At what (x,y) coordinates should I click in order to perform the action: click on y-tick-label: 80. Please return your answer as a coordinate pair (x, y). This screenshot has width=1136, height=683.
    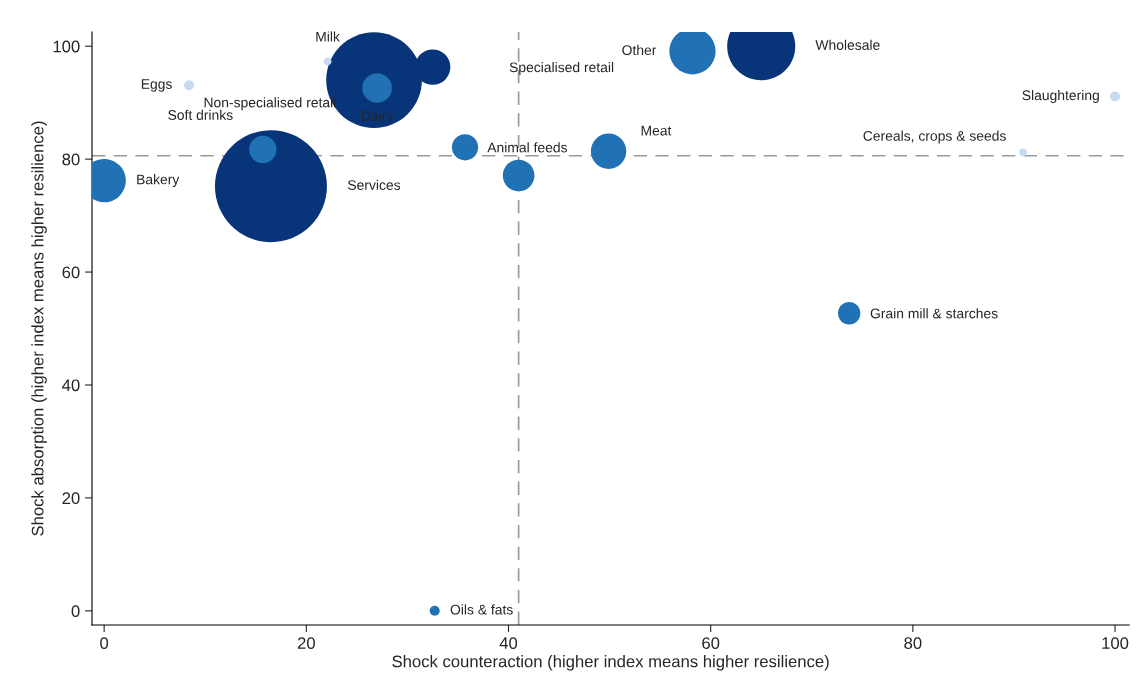
    Looking at the image, I should click on (71, 159).